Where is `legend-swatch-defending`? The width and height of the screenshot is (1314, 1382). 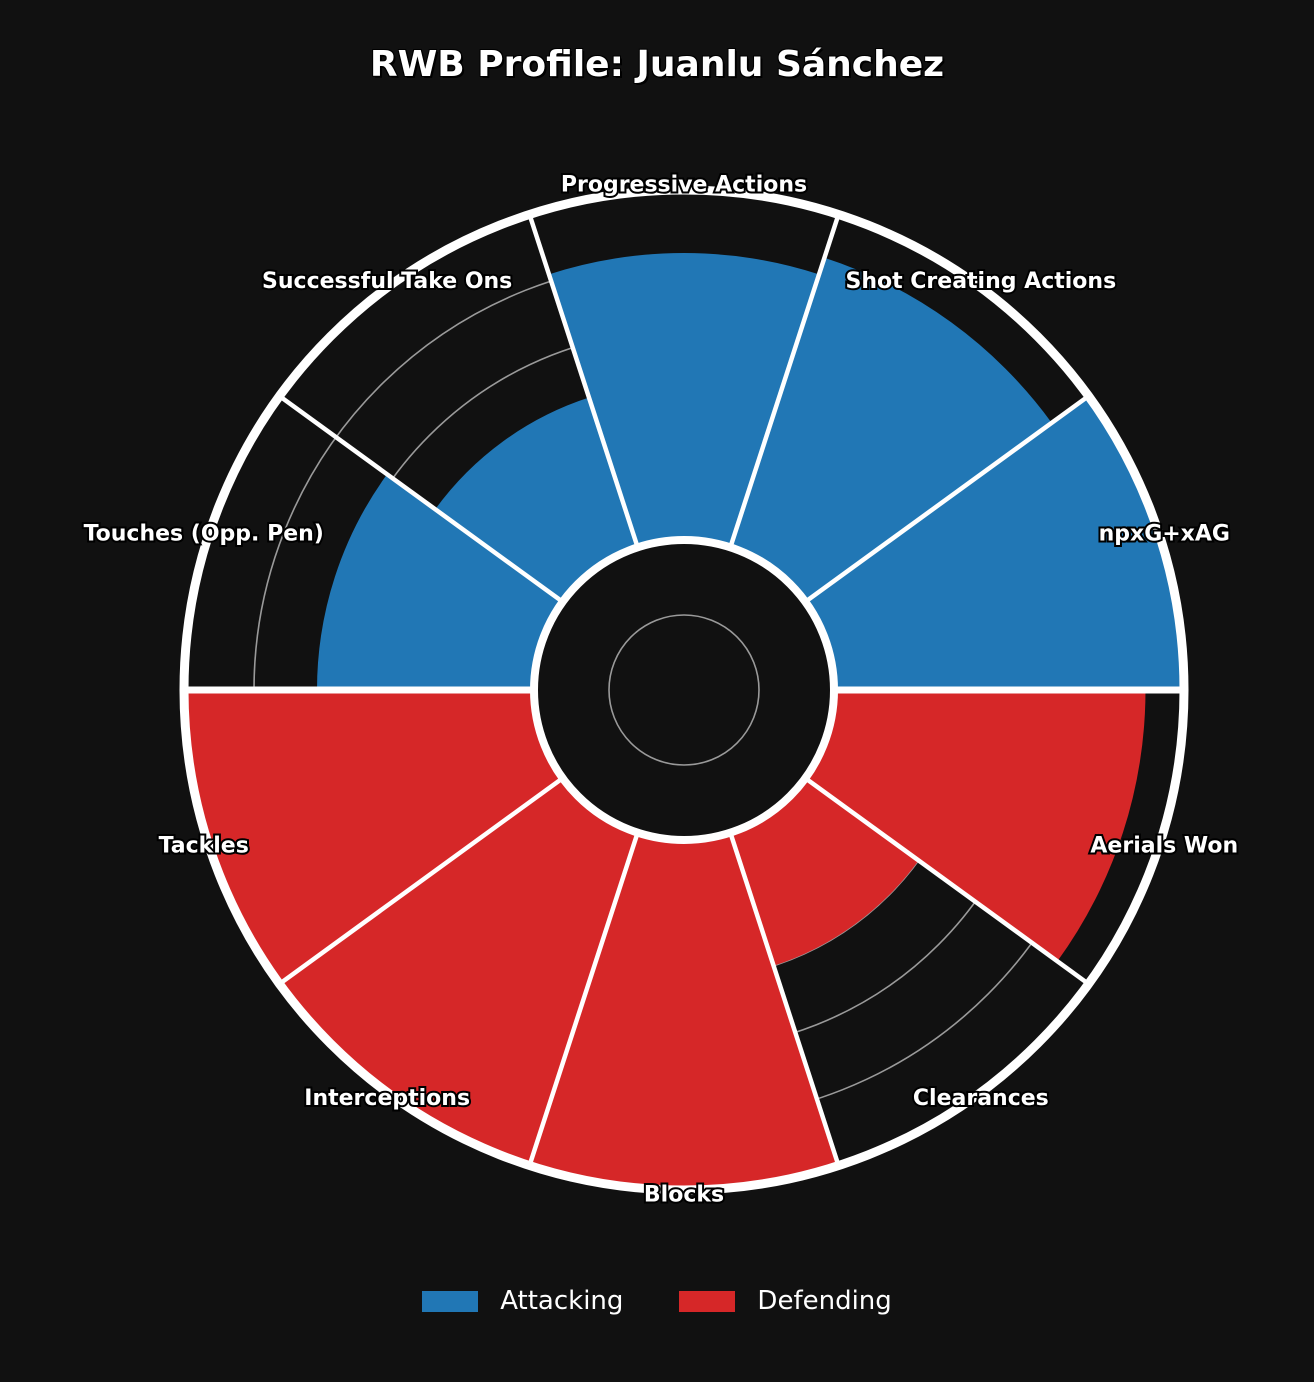
legend-swatch-defending is located at coordinates (707, 1301).